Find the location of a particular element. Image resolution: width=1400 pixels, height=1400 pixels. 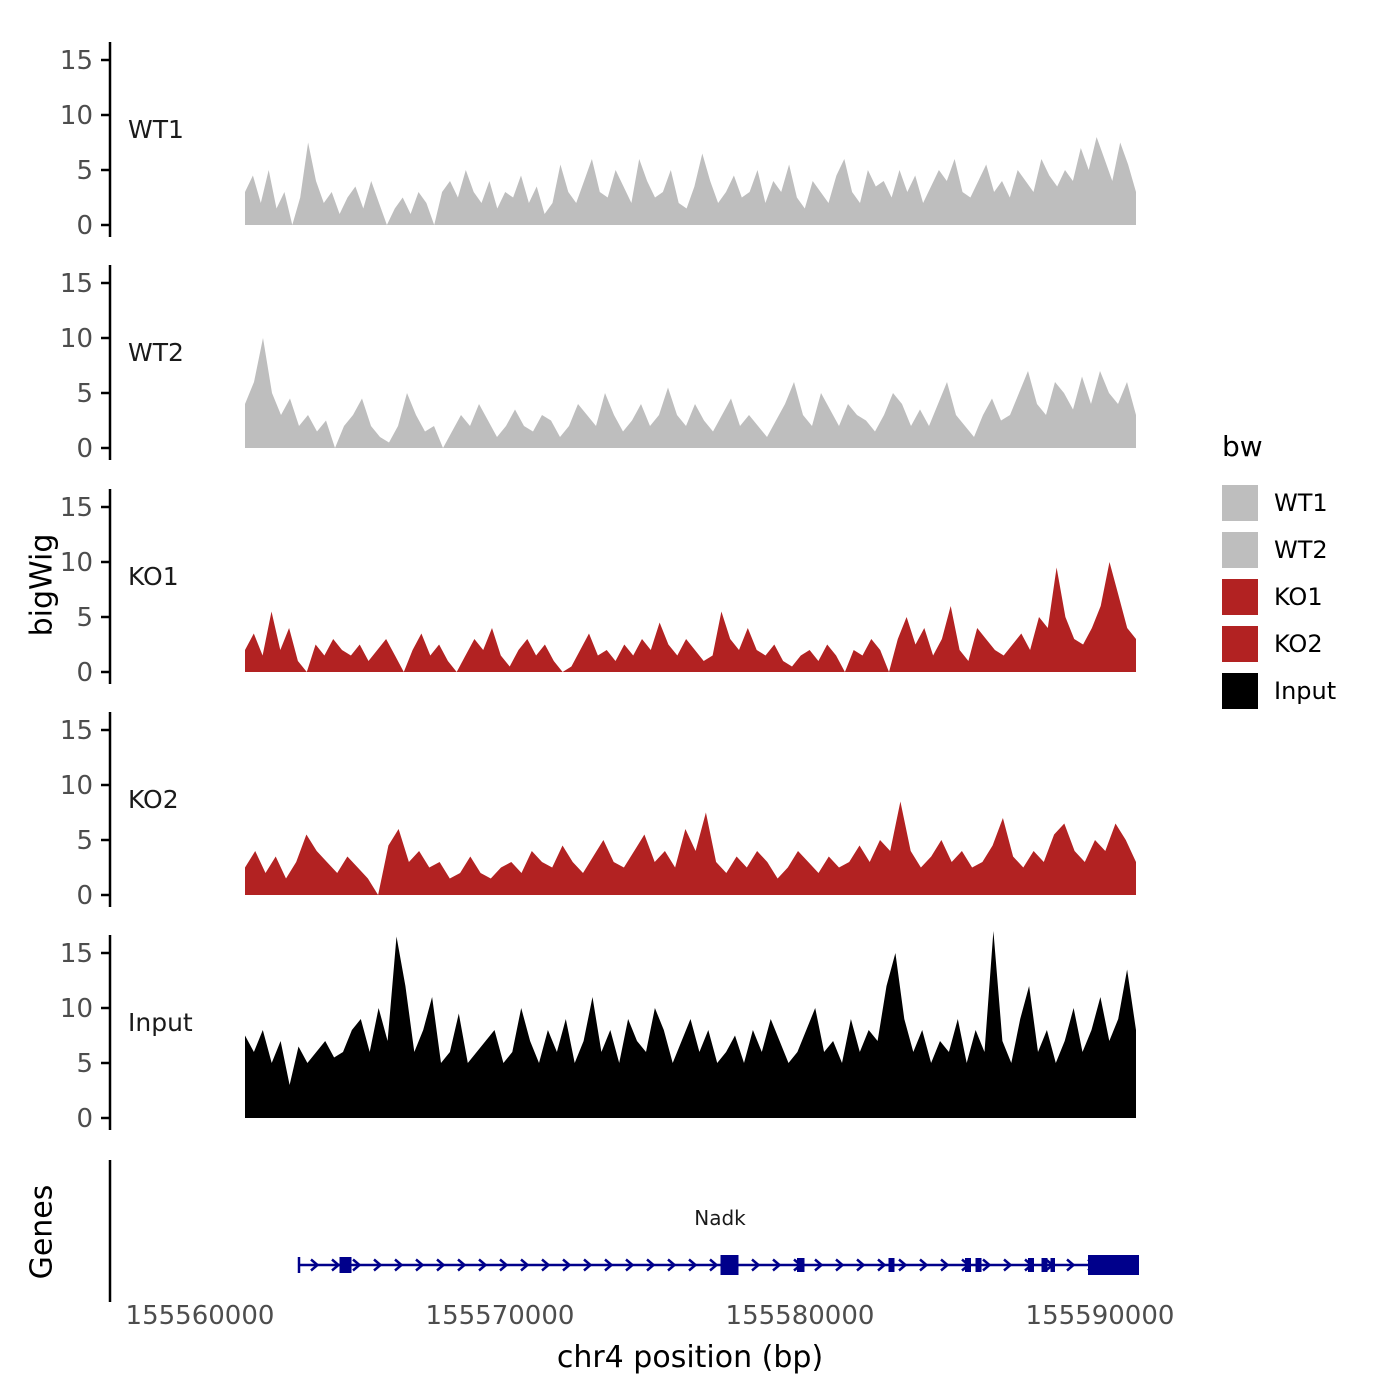

track-wt2: 0 5 10 15 WT2 is located at coordinates (598, 364).